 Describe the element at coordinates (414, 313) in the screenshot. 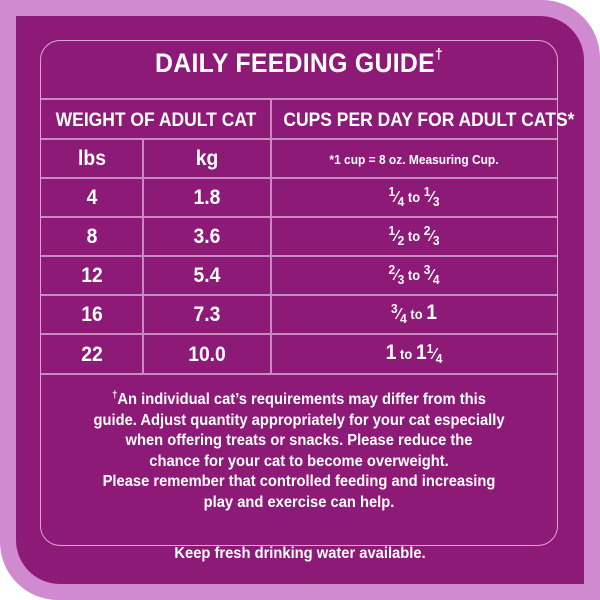

I see `row-cups: 3⁄4 to 1` at that location.